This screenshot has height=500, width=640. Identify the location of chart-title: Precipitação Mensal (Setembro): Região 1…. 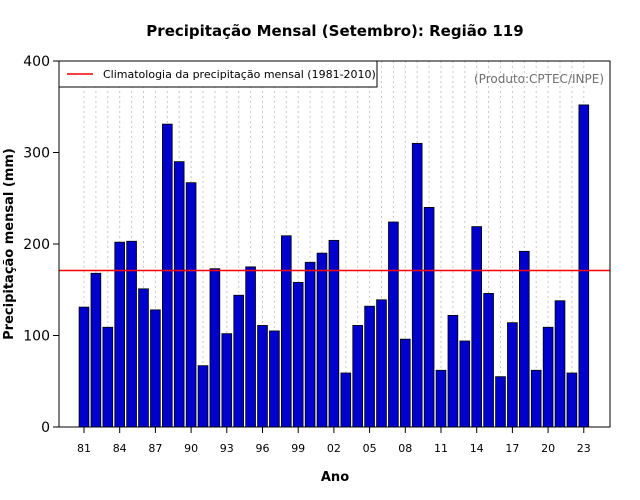
(334, 31).